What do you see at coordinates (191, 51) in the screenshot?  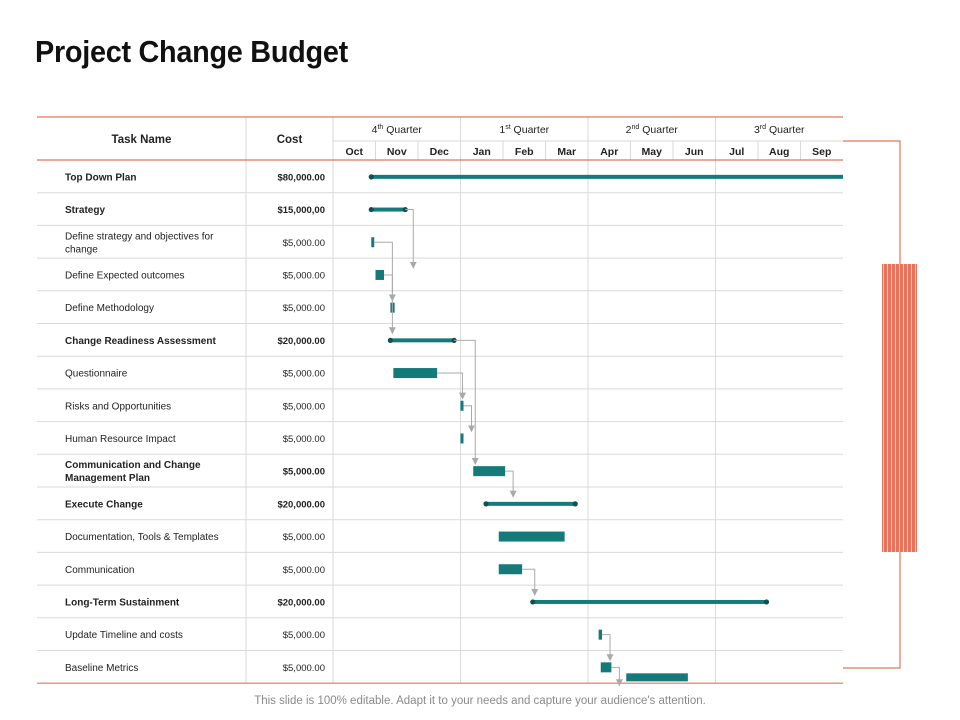 I see `page-title: Project Change Budget` at bounding box center [191, 51].